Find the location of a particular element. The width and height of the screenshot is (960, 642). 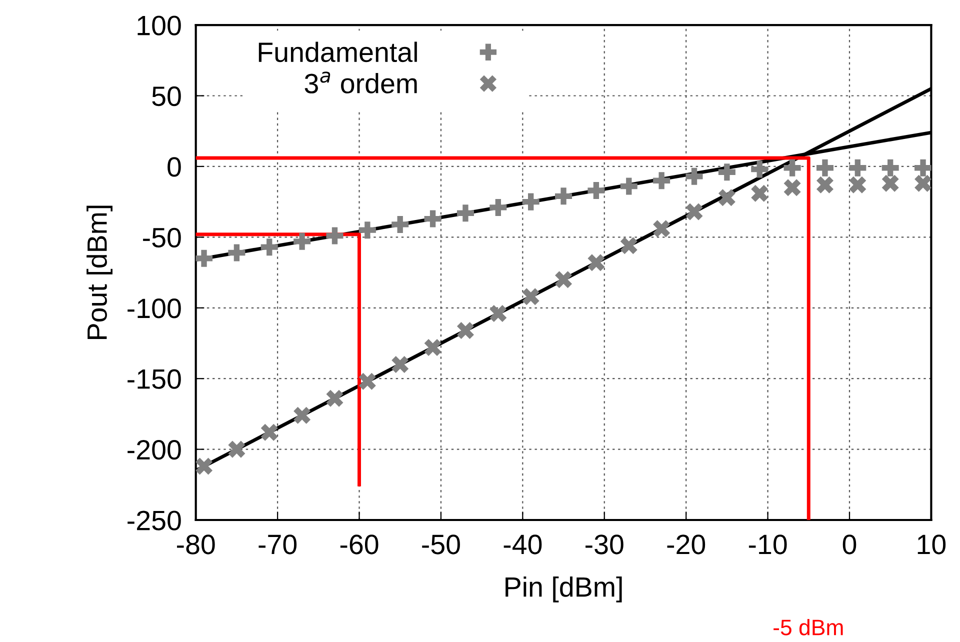

y-tick-label: -150 is located at coordinates (154, 379).